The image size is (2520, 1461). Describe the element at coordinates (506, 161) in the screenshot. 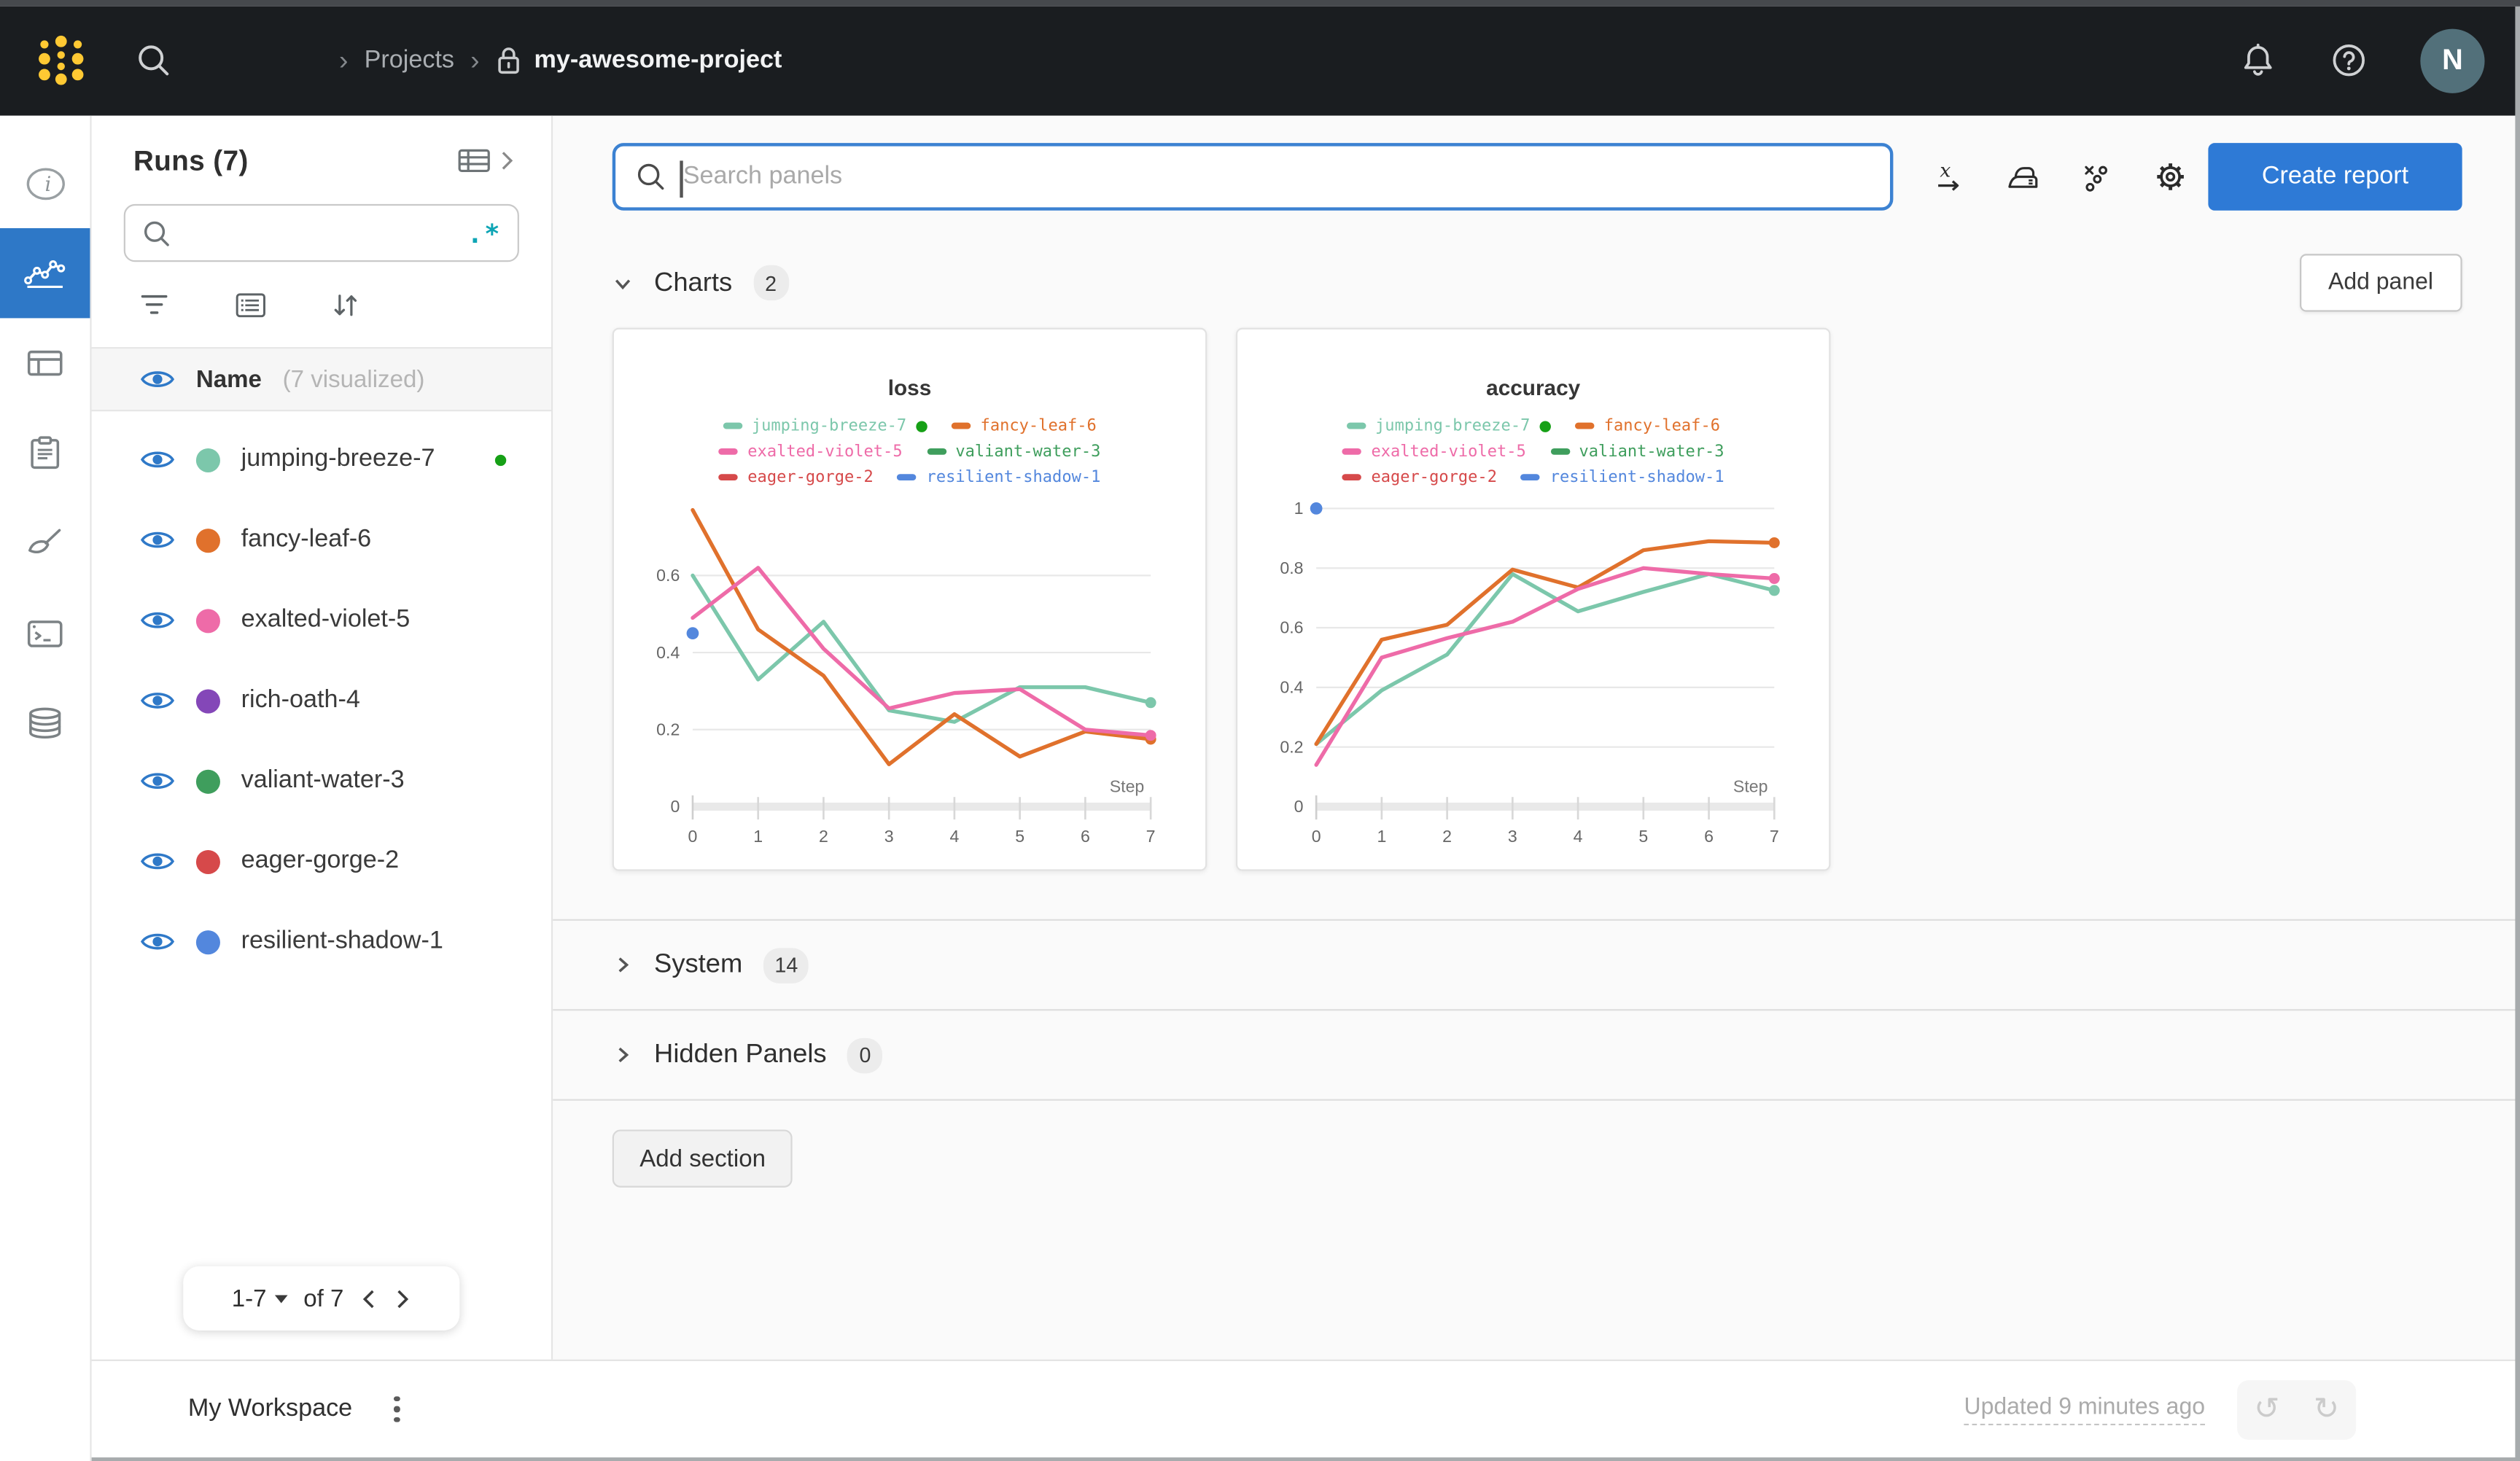

I see `expand-table-chevron-icon` at that location.